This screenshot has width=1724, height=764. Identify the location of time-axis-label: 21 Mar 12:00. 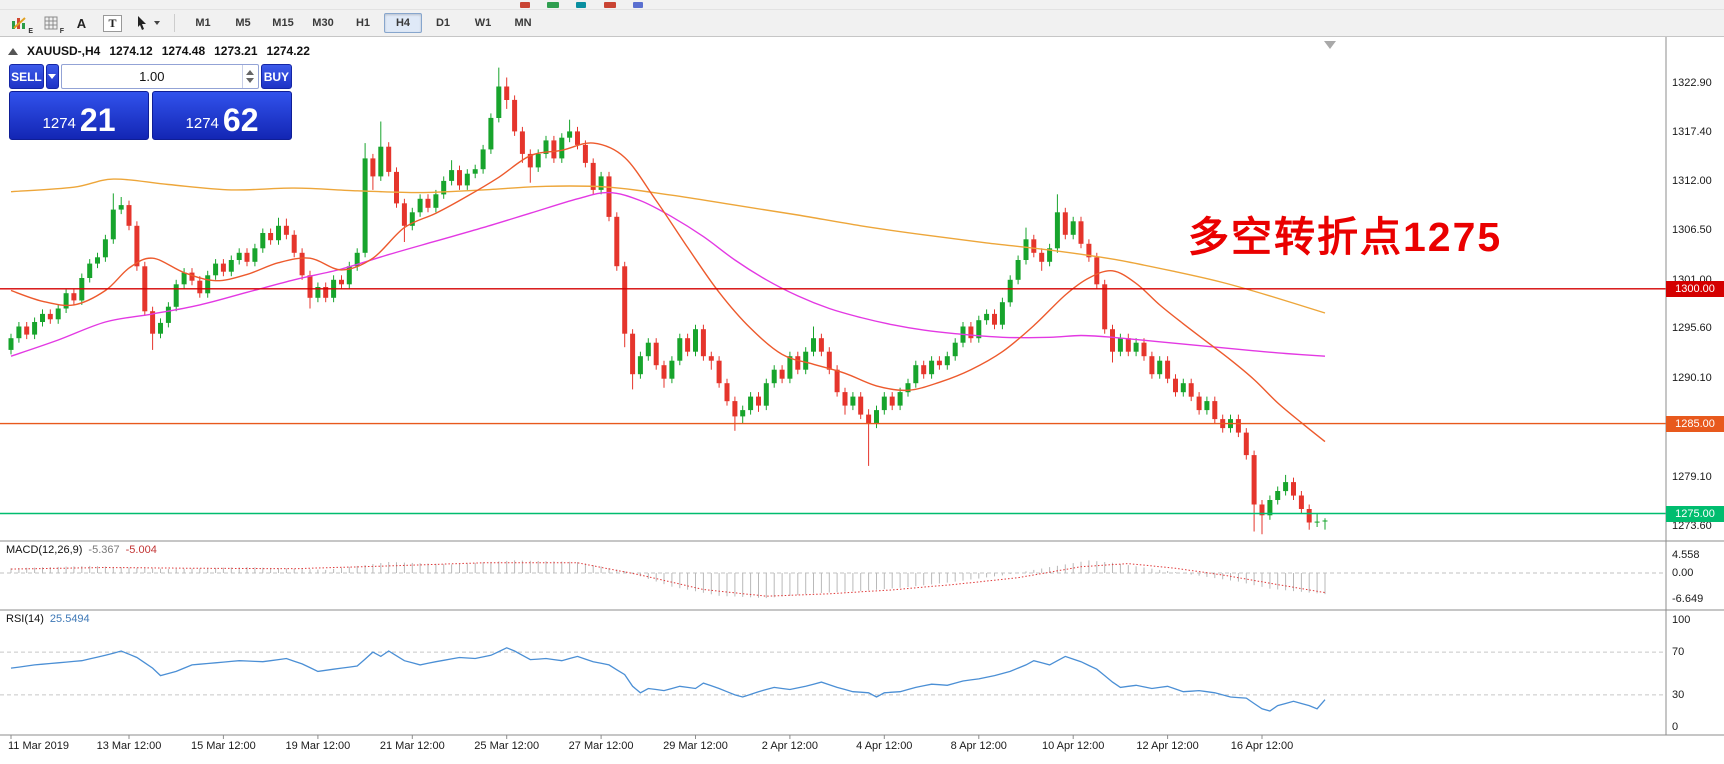
(412, 746).